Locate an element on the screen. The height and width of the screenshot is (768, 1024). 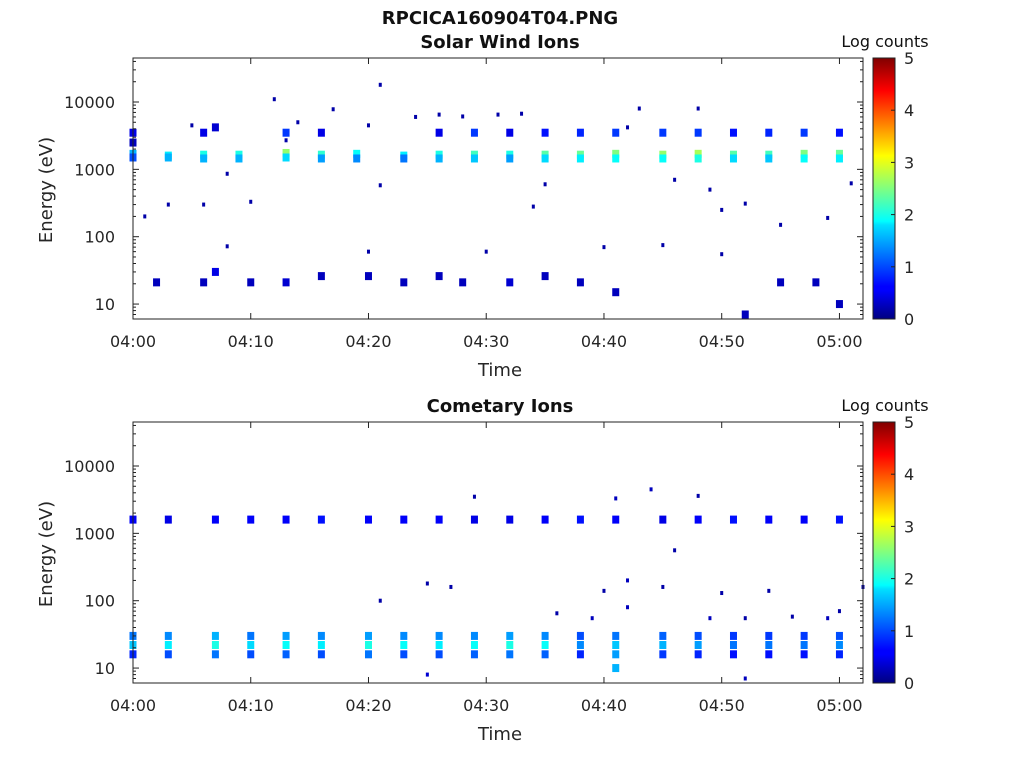
colorbar-tick-label: 0 is located at coordinates (909, 683).